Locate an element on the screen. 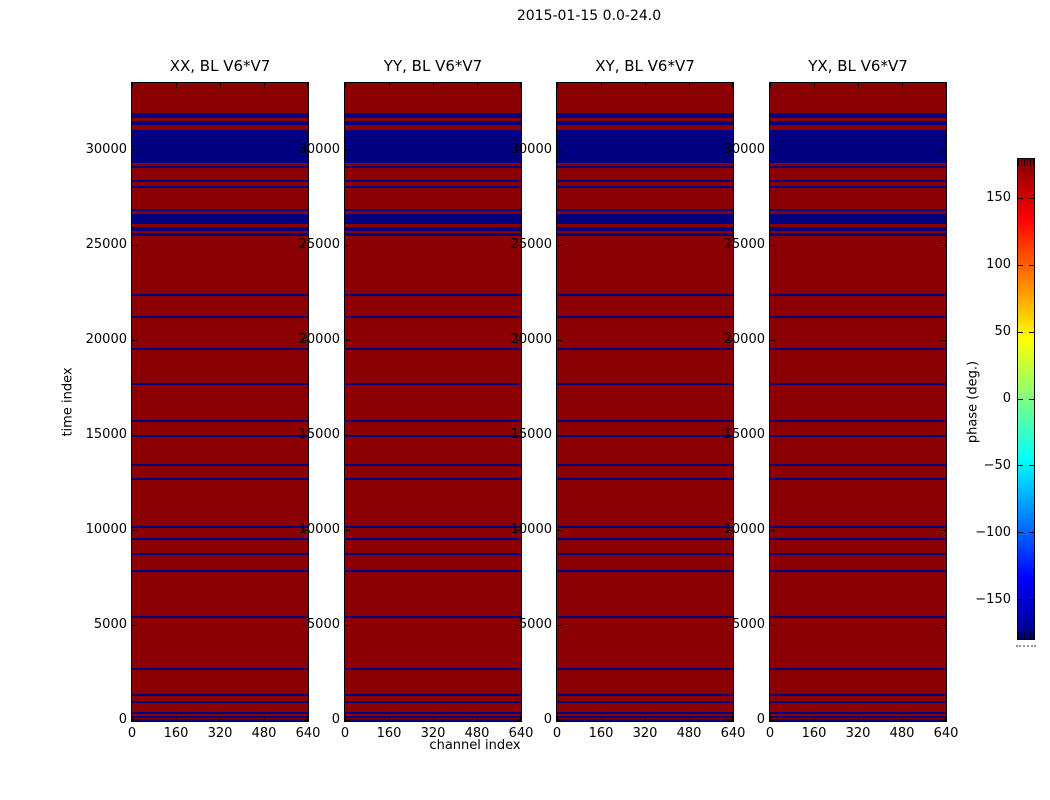  x-tick-label: 480 is located at coordinates (264, 733).